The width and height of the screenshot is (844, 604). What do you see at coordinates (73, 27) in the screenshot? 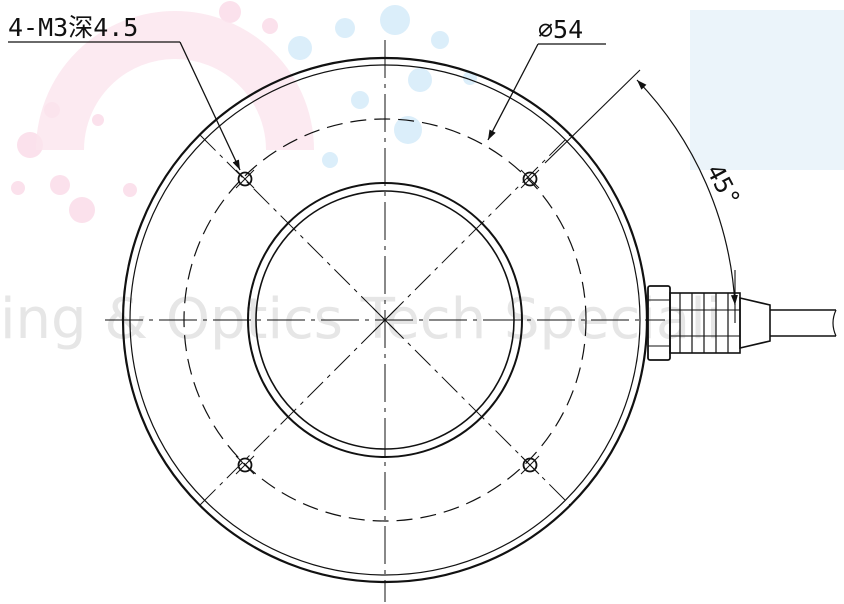
I see `hole-callout-text: 4-M3深4.5` at bounding box center [73, 27].